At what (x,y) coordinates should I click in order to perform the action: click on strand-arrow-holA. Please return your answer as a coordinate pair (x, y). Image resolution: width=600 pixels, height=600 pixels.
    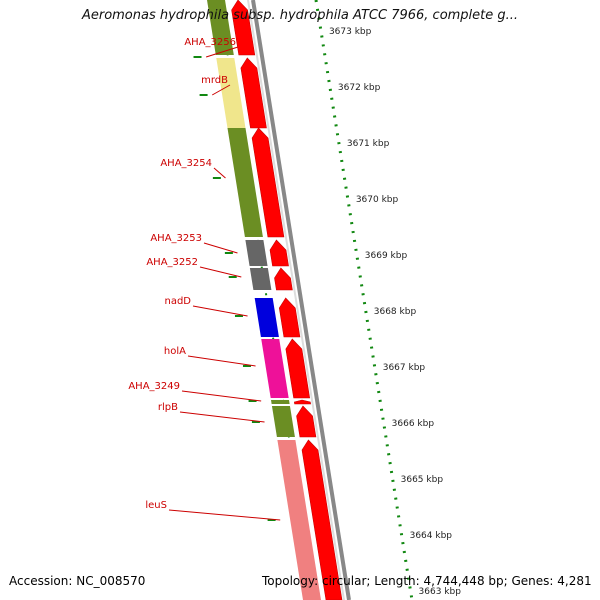
    Looking at the image, I should click on (298, 368).